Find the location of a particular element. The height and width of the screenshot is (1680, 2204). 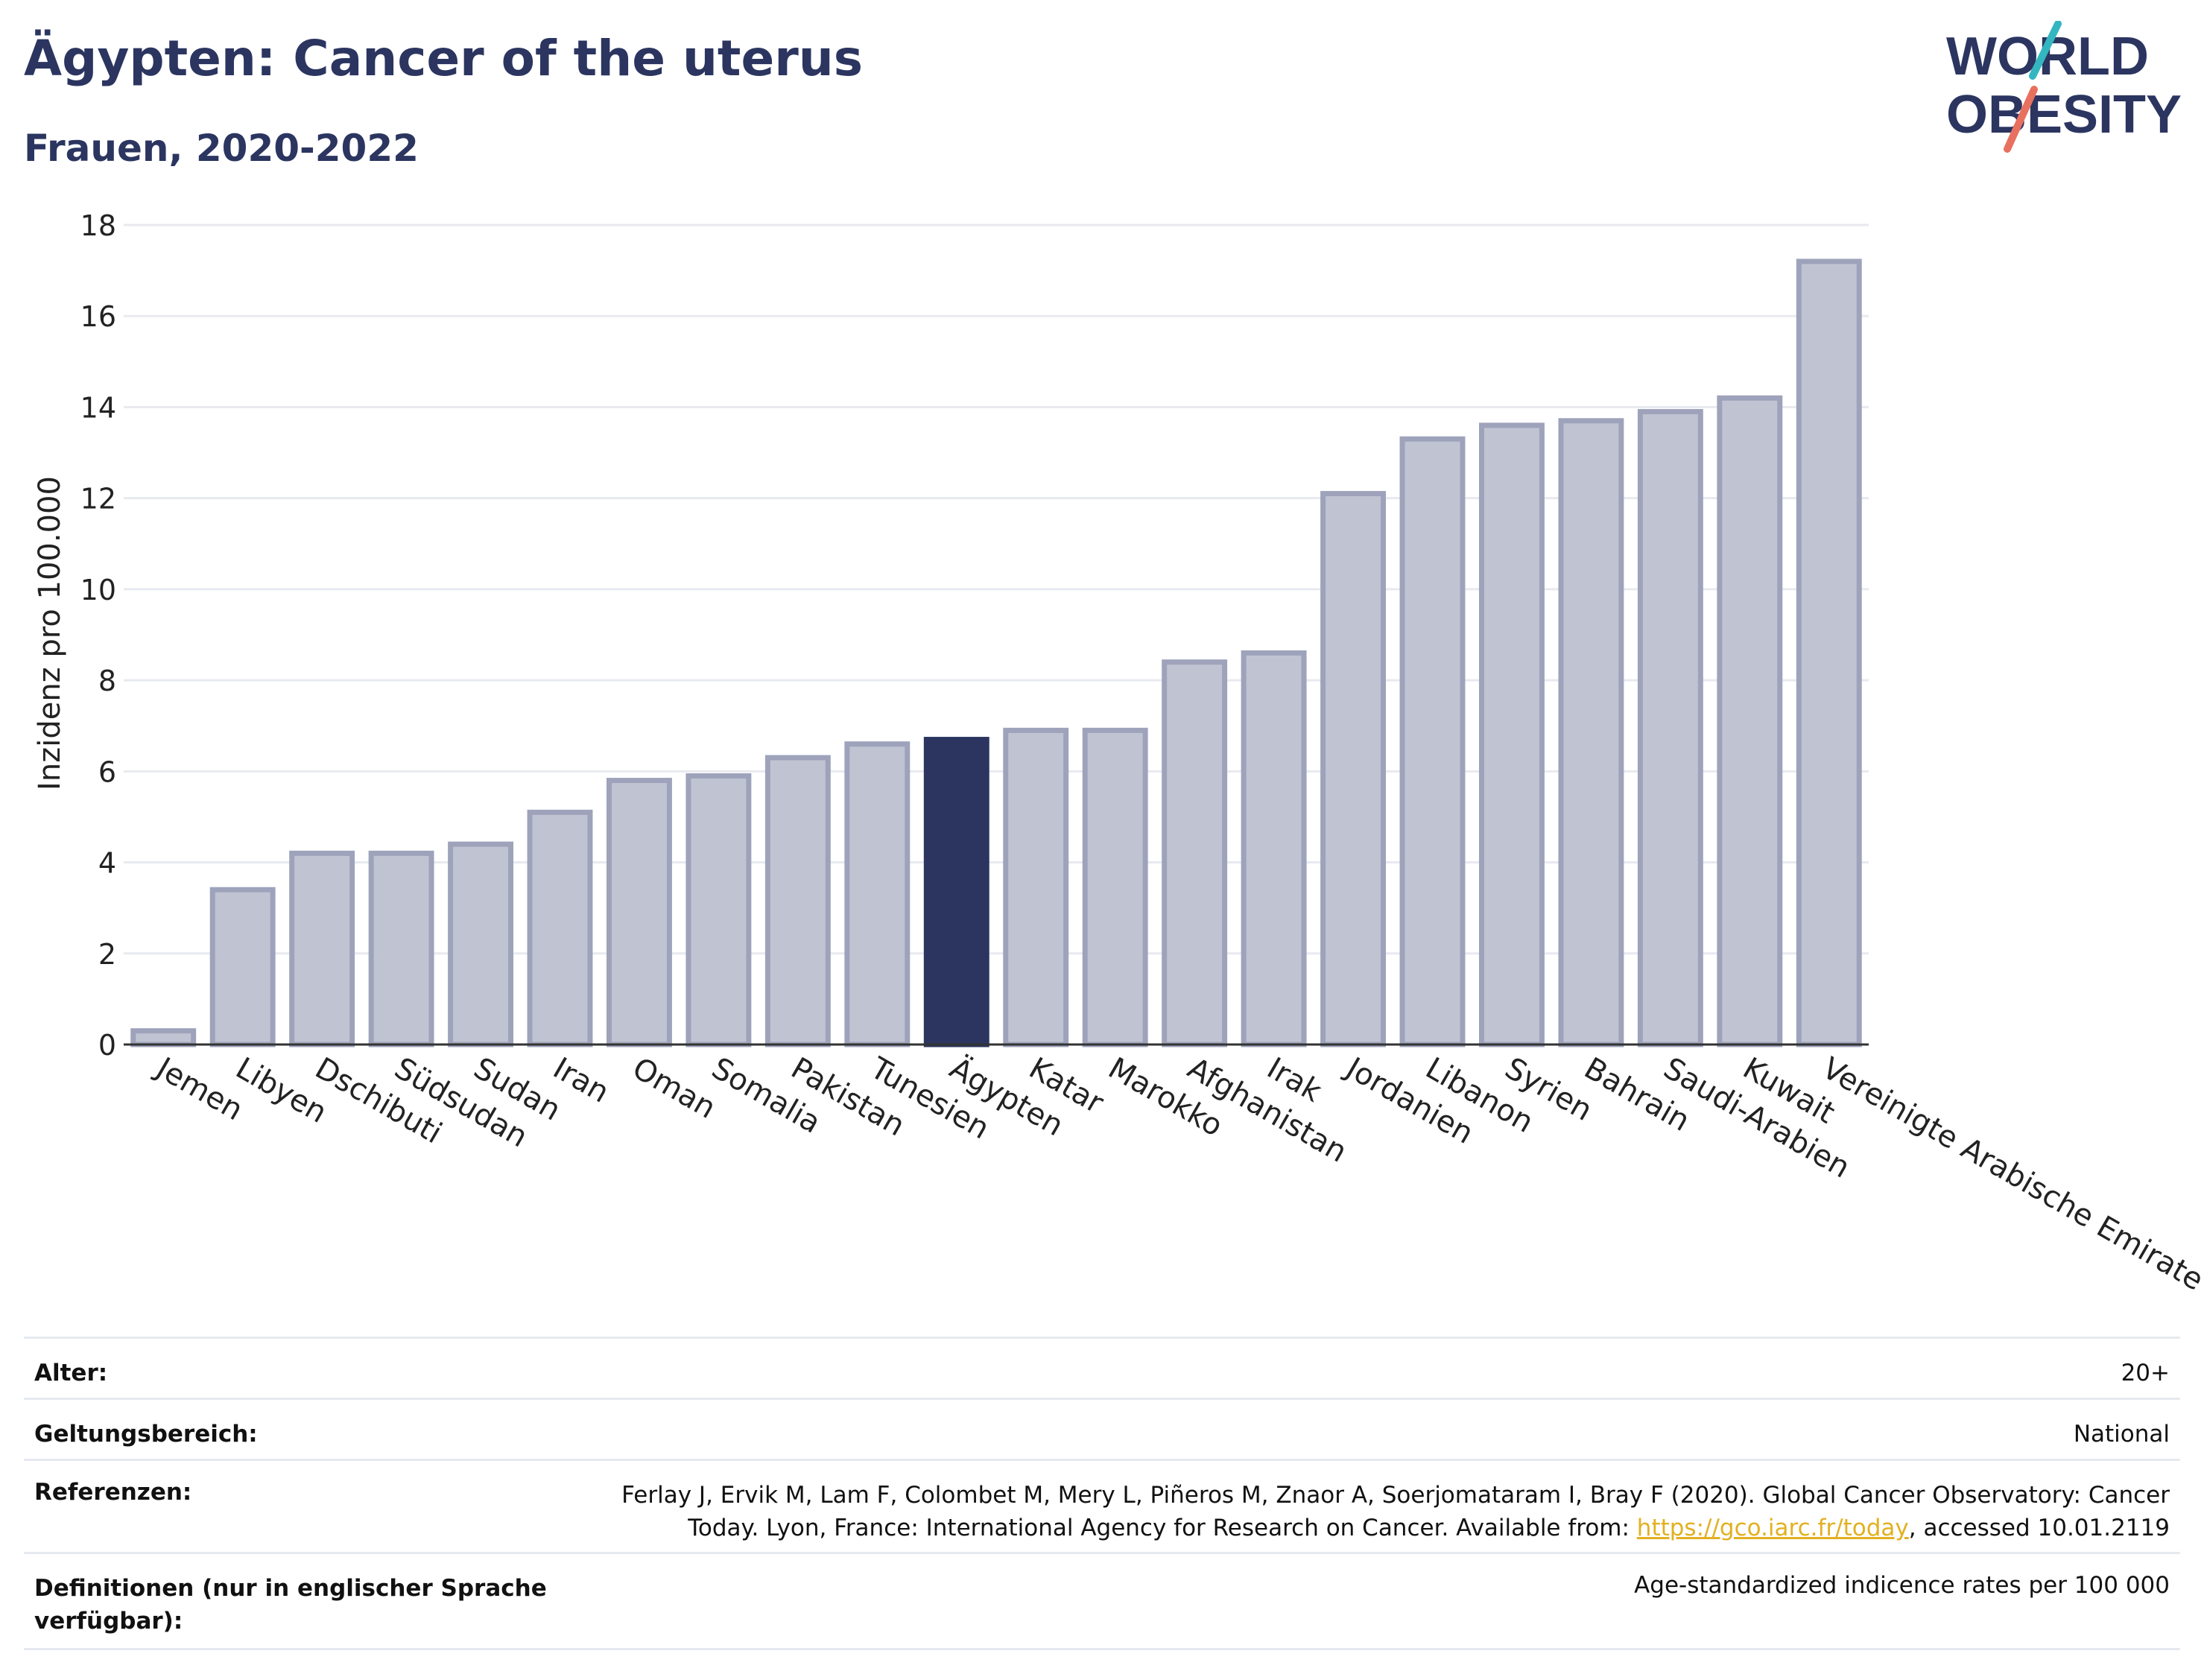

chart-subtitle: Frauen, 2020-2022 is located at coordinates (222, 148).